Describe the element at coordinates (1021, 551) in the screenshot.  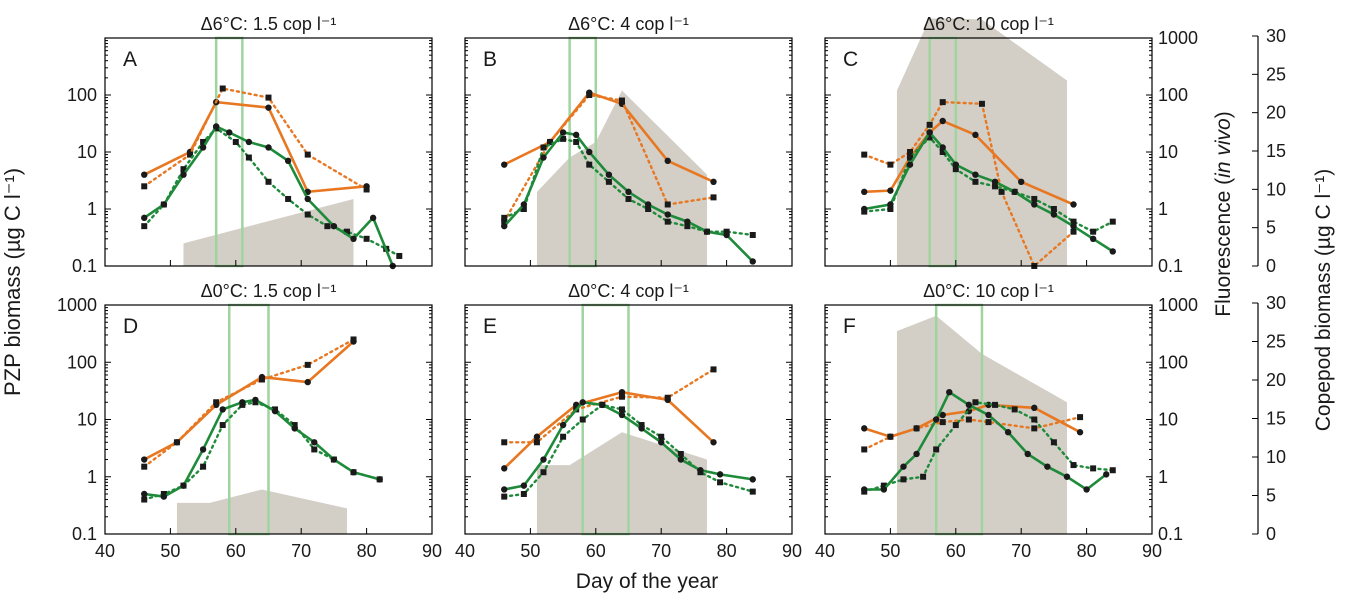
I see `x-tick-label: 70` at that location.